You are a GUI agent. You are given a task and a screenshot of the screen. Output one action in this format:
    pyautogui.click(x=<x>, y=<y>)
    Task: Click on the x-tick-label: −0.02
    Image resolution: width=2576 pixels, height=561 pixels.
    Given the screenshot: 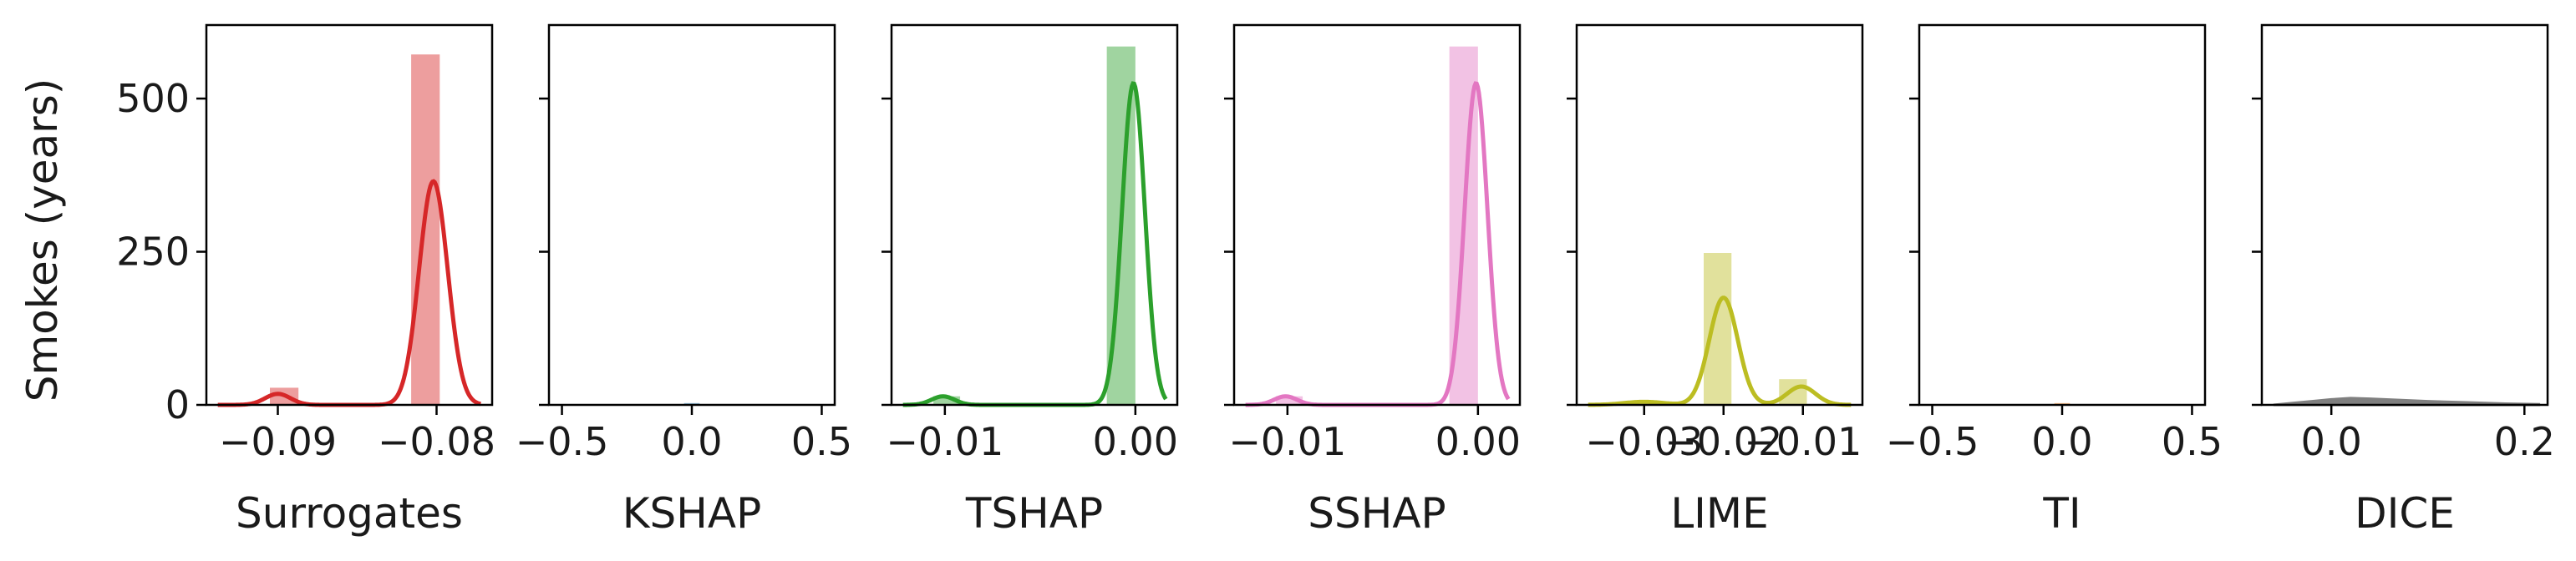 What is the action you would take?
    pyautogui.click(x=1723, y=441)
    